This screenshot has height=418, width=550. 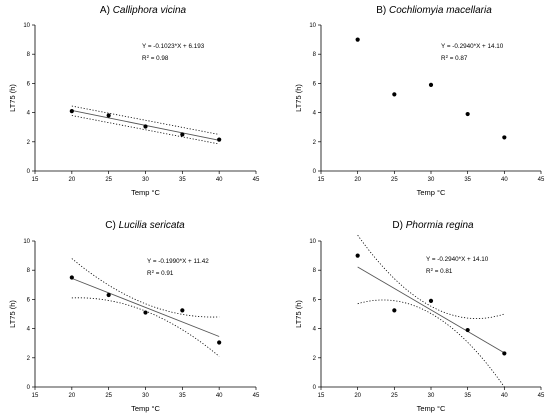 I want to click on panel-label: A), so click(x=106, y=10).